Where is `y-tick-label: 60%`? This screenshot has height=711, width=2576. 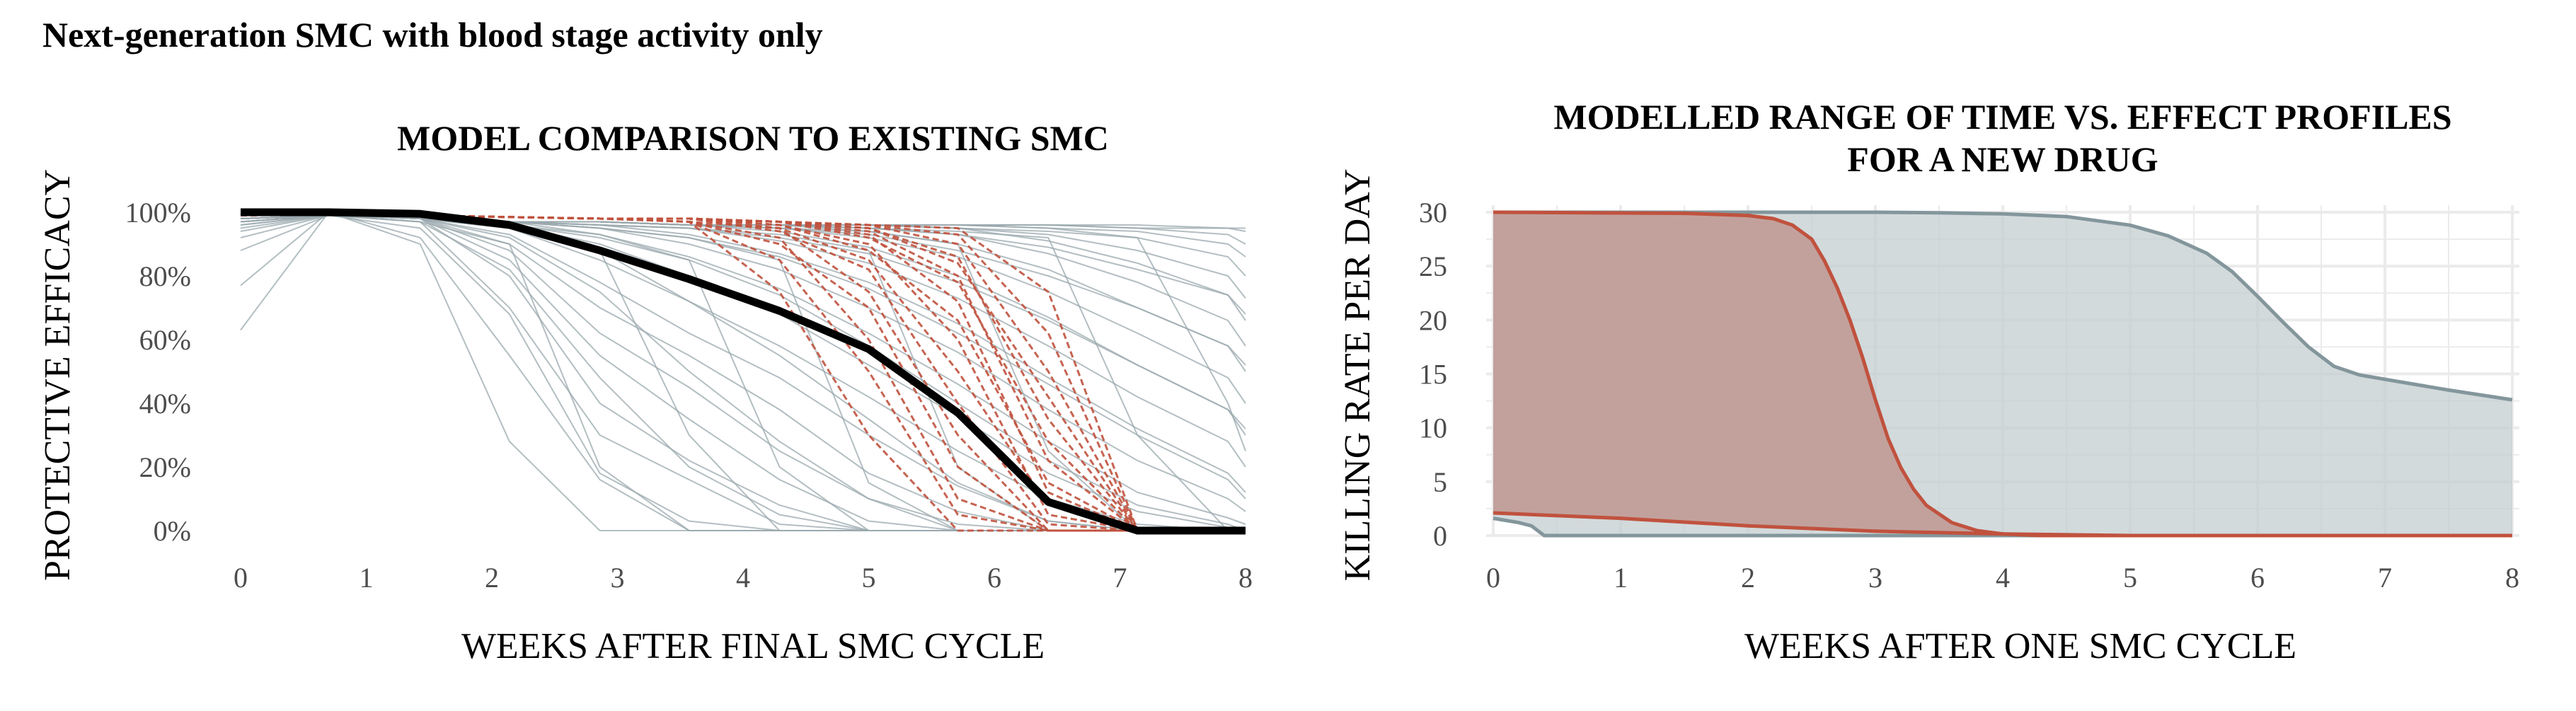
y-tick-label: 60% is located at coordinates (165, 340).